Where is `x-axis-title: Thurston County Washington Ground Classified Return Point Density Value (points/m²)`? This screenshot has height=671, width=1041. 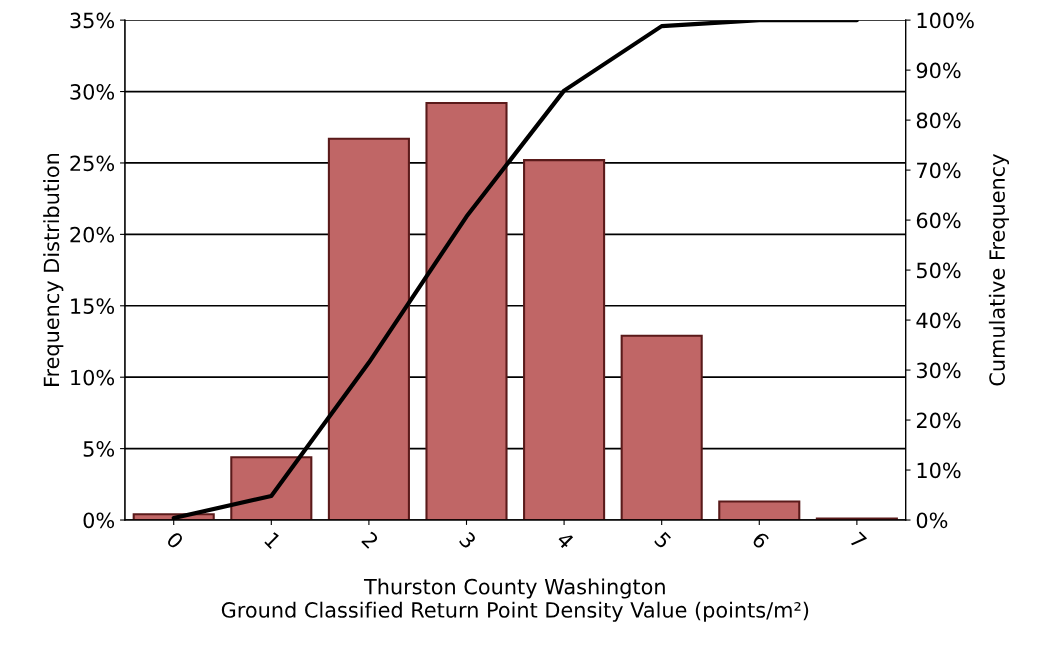 x-axis-title: Thurston County Washington Ground Classified Return Point Density Value (points/m²) is located at coordinates (515, 600).